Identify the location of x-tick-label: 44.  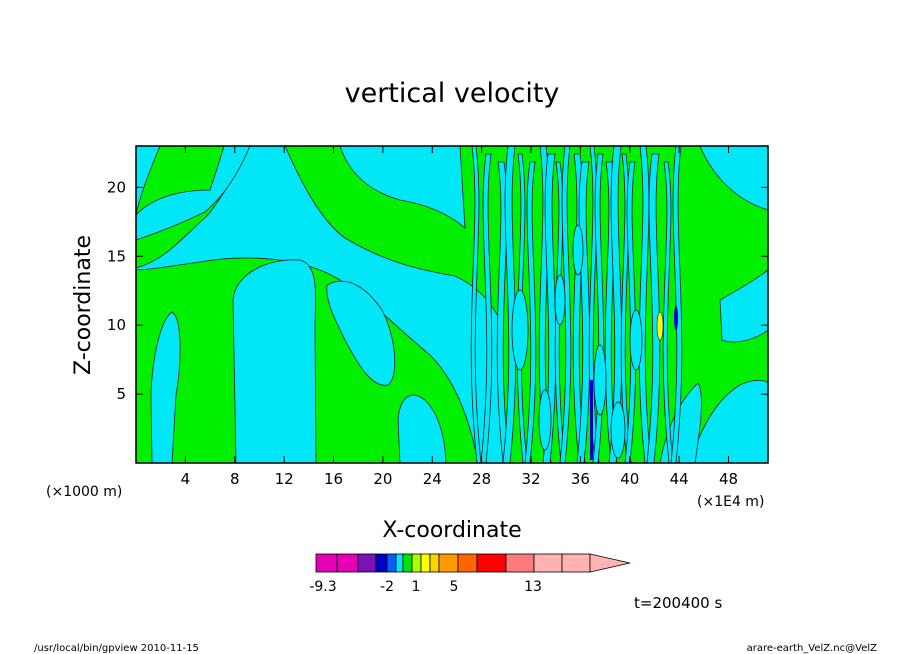
(679, 479).